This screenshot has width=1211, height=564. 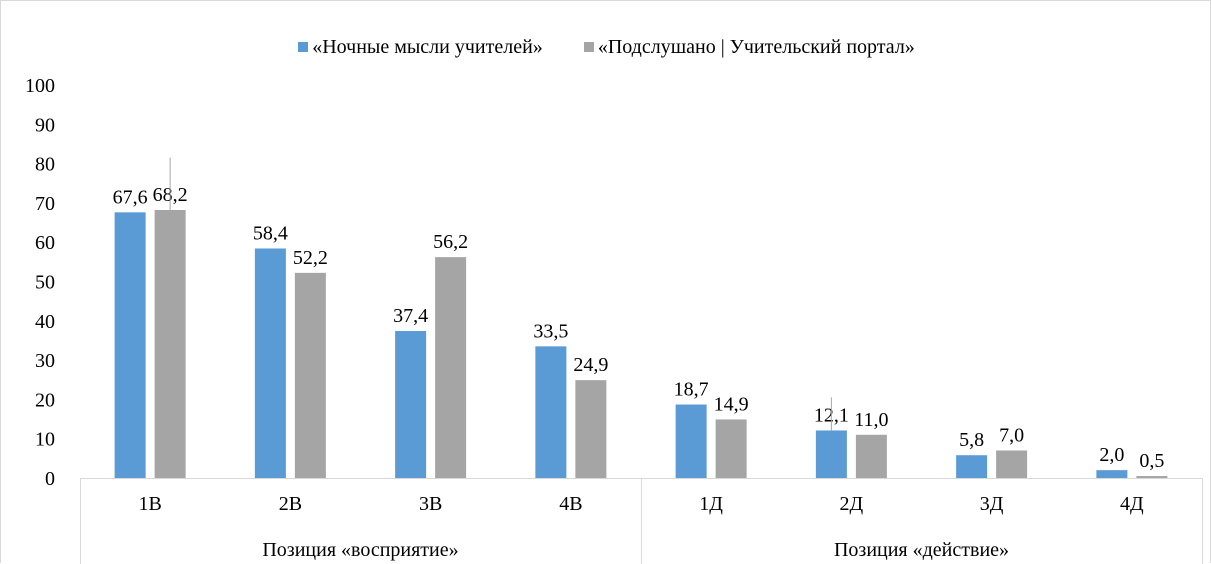 What do you see at coordinates (971, 440) in the screenshot?
I see `data-label-series-1: 5,8` at bounding box center [971, 440].